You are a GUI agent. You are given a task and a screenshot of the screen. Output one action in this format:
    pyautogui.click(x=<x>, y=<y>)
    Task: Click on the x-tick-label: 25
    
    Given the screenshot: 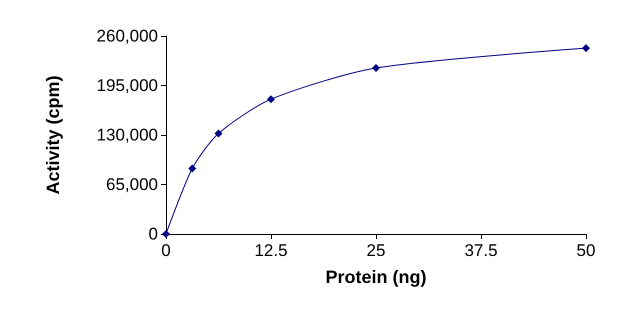 What is the action you would take?
    pyautogui.click(x=376, y=250)
    